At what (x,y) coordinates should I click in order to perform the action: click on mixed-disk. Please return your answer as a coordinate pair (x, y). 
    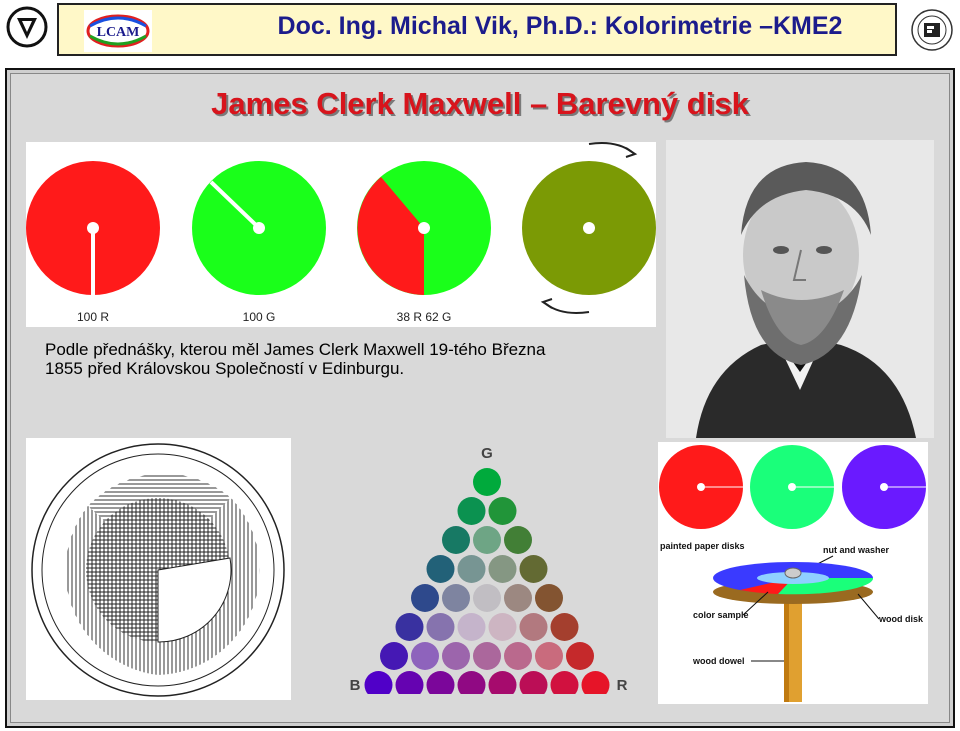
    Looking at the image, I should click on (424, 228).